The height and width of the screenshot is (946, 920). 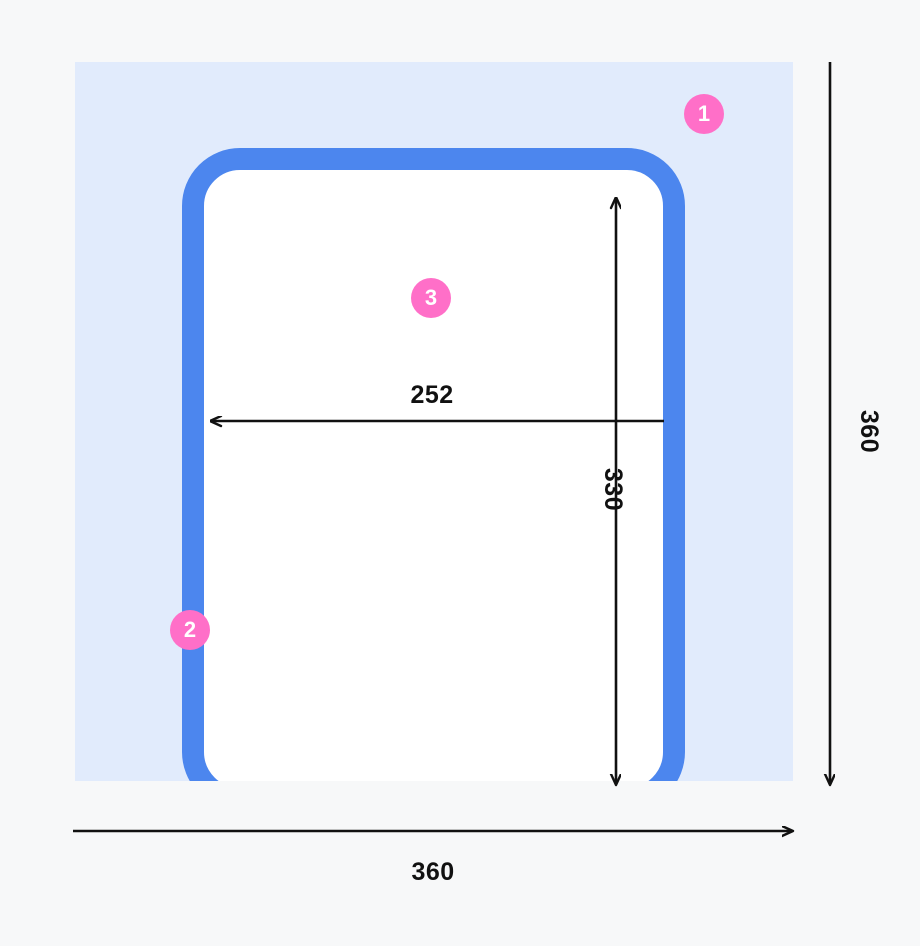 What do you see at coordinates (868, 431) in the screenshot?
I see `dimension-label-360-height: 360` at bounding box center [868, 431].